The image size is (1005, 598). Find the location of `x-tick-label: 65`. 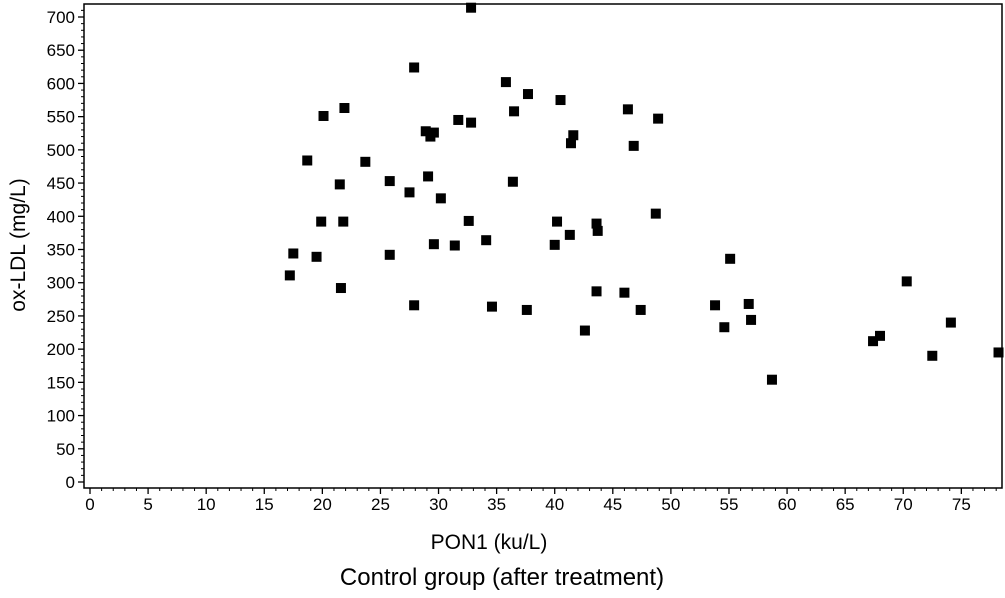

x-tick-label: 65 is located at coordinates (845, 504).